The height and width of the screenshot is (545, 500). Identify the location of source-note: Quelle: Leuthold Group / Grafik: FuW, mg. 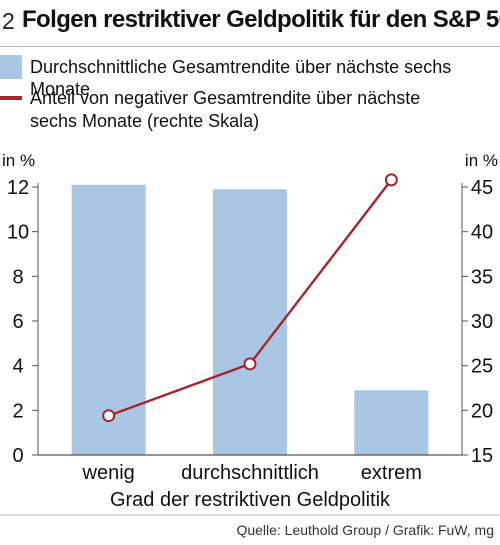
(365, 530).